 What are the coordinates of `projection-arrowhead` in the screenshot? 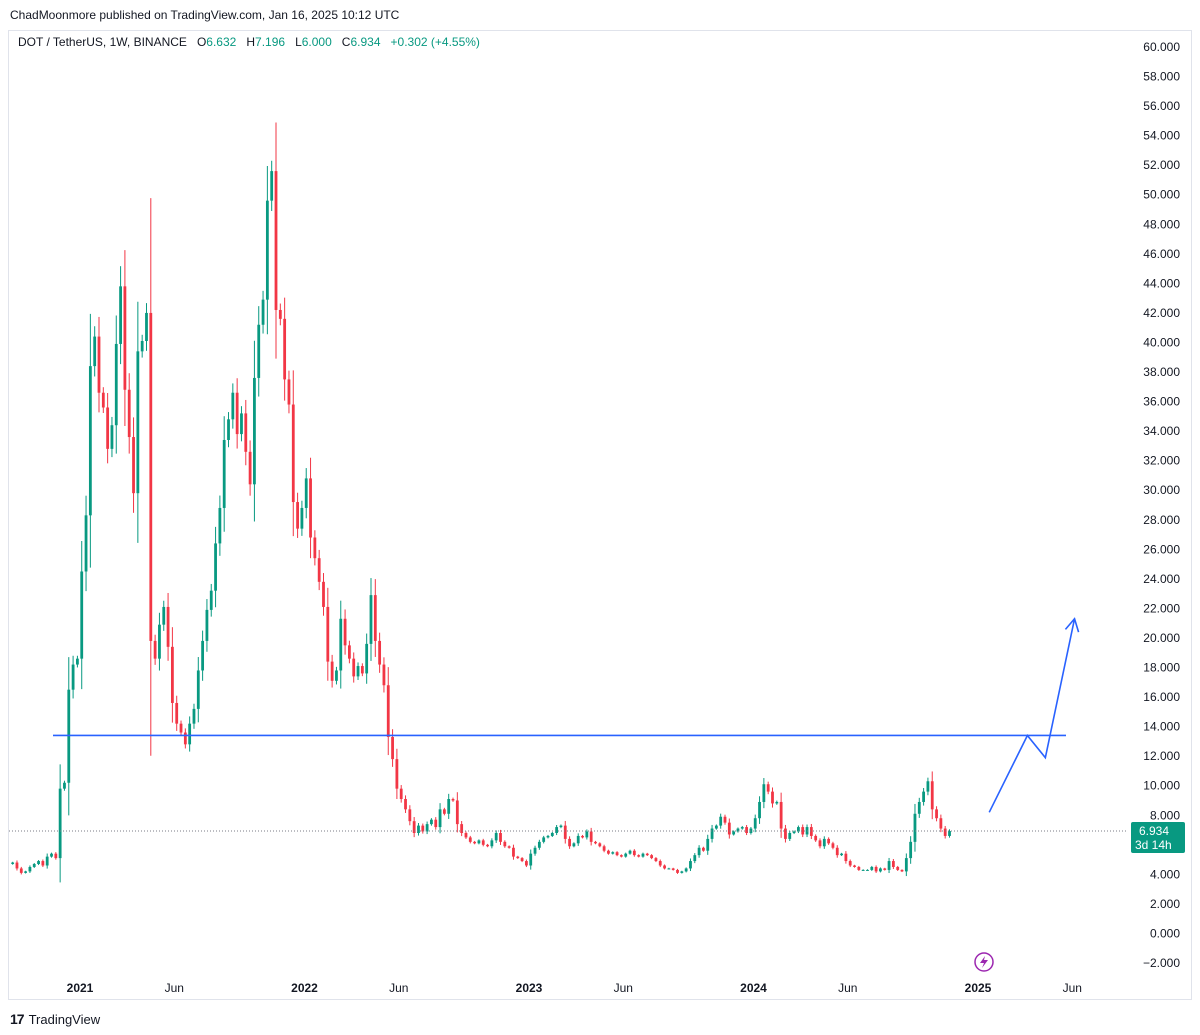 It's located at (1072, 625).